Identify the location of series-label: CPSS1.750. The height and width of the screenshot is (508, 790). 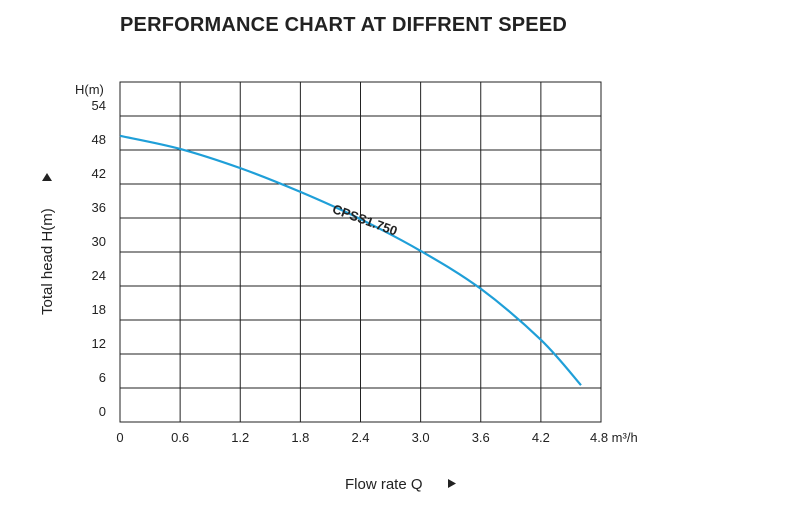
(364, 219).